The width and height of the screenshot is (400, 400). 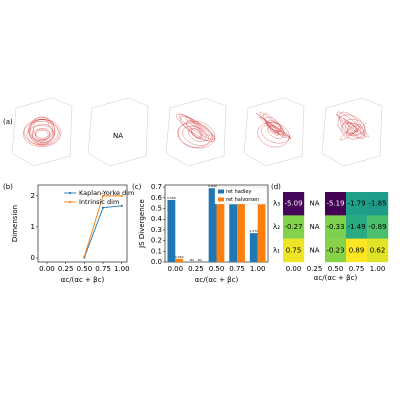 What do you see at coordinates (106, 193) in the screenshot?
I see `legend-label: Kaplan-Yorke dim` at bounding box center [106, 193].